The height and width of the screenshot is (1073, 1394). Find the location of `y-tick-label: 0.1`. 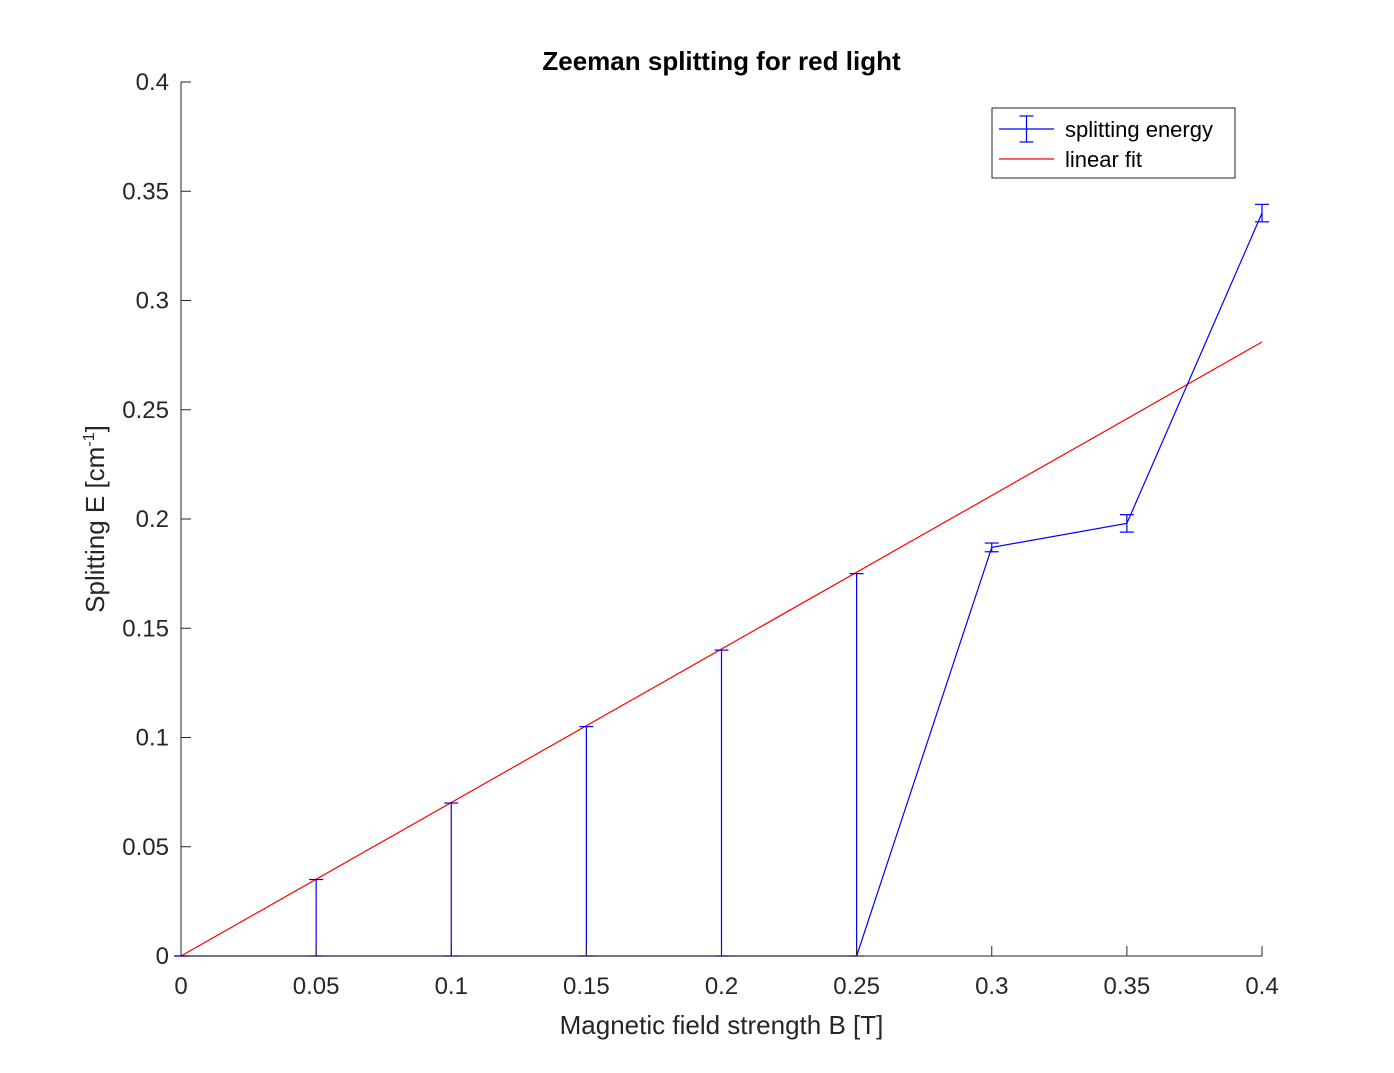

y-tick-label: 0.1 is located at coordinates (152, 738).